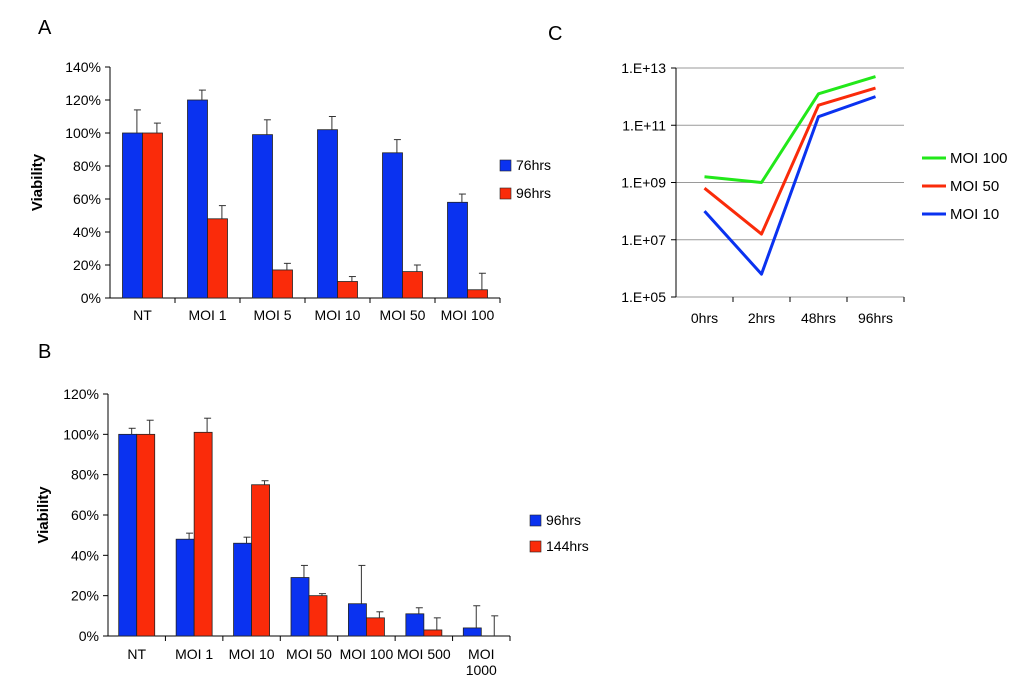 The image size is (1024, 688). I want to click on series-line-MOI 10, so click(789, 185).